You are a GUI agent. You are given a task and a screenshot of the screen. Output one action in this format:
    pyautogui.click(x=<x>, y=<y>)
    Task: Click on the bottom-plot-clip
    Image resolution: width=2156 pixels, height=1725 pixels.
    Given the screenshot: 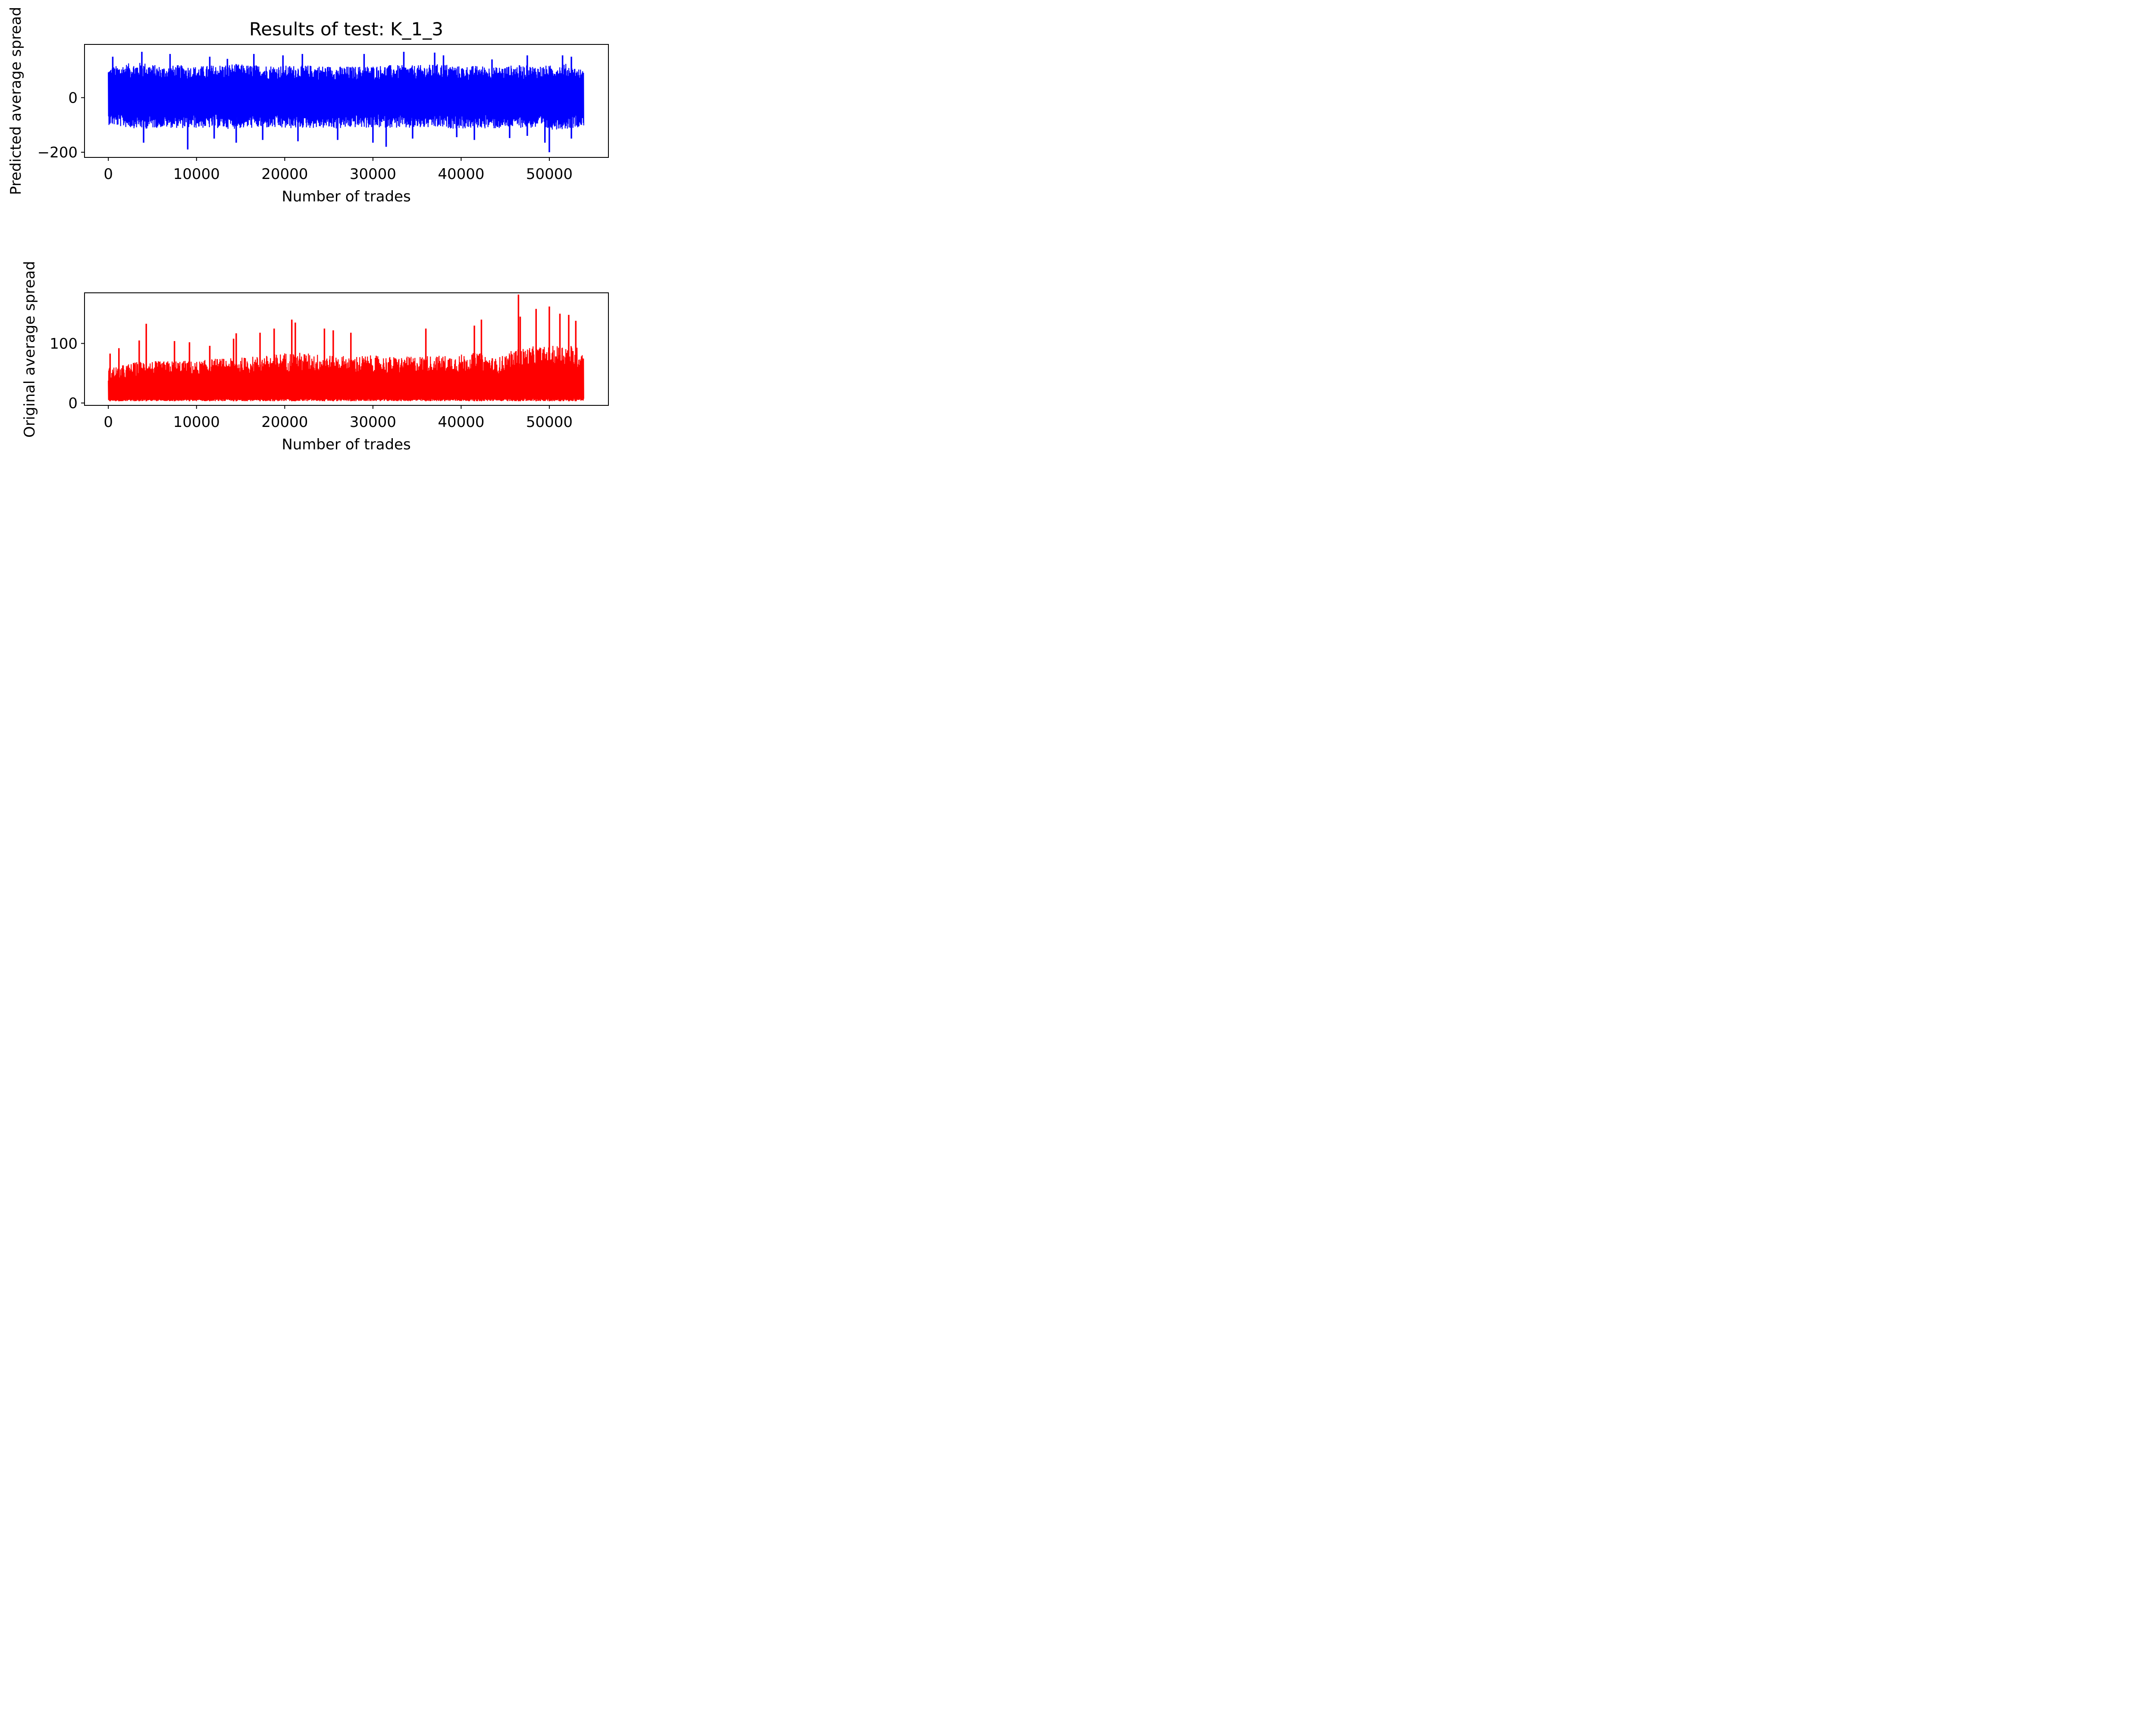 What is the action you would take?
    pyautogui.click(x=346, y=348)
    